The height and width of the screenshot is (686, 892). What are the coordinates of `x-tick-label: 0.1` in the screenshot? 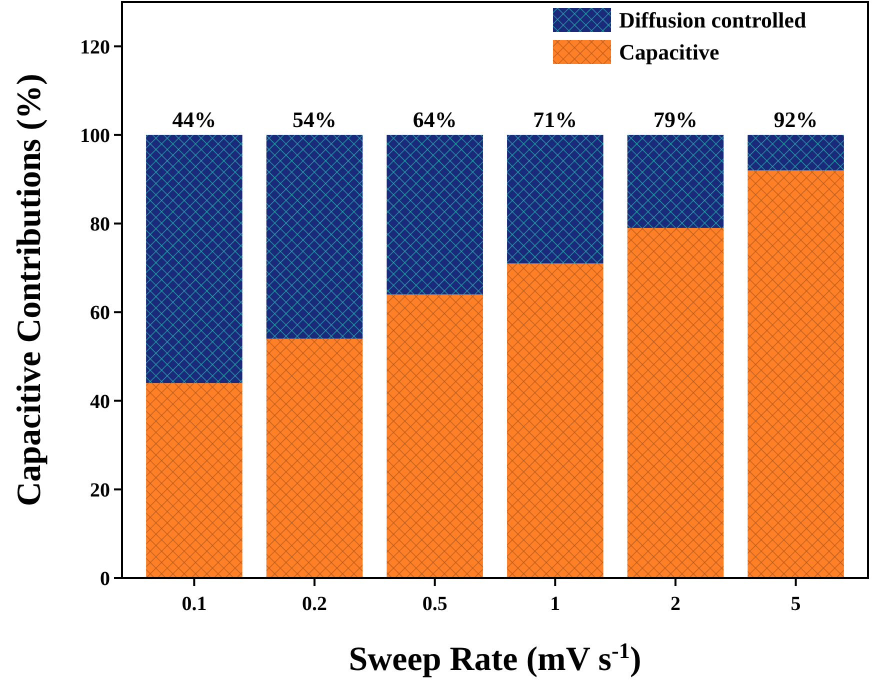 It's located at (194, 604).